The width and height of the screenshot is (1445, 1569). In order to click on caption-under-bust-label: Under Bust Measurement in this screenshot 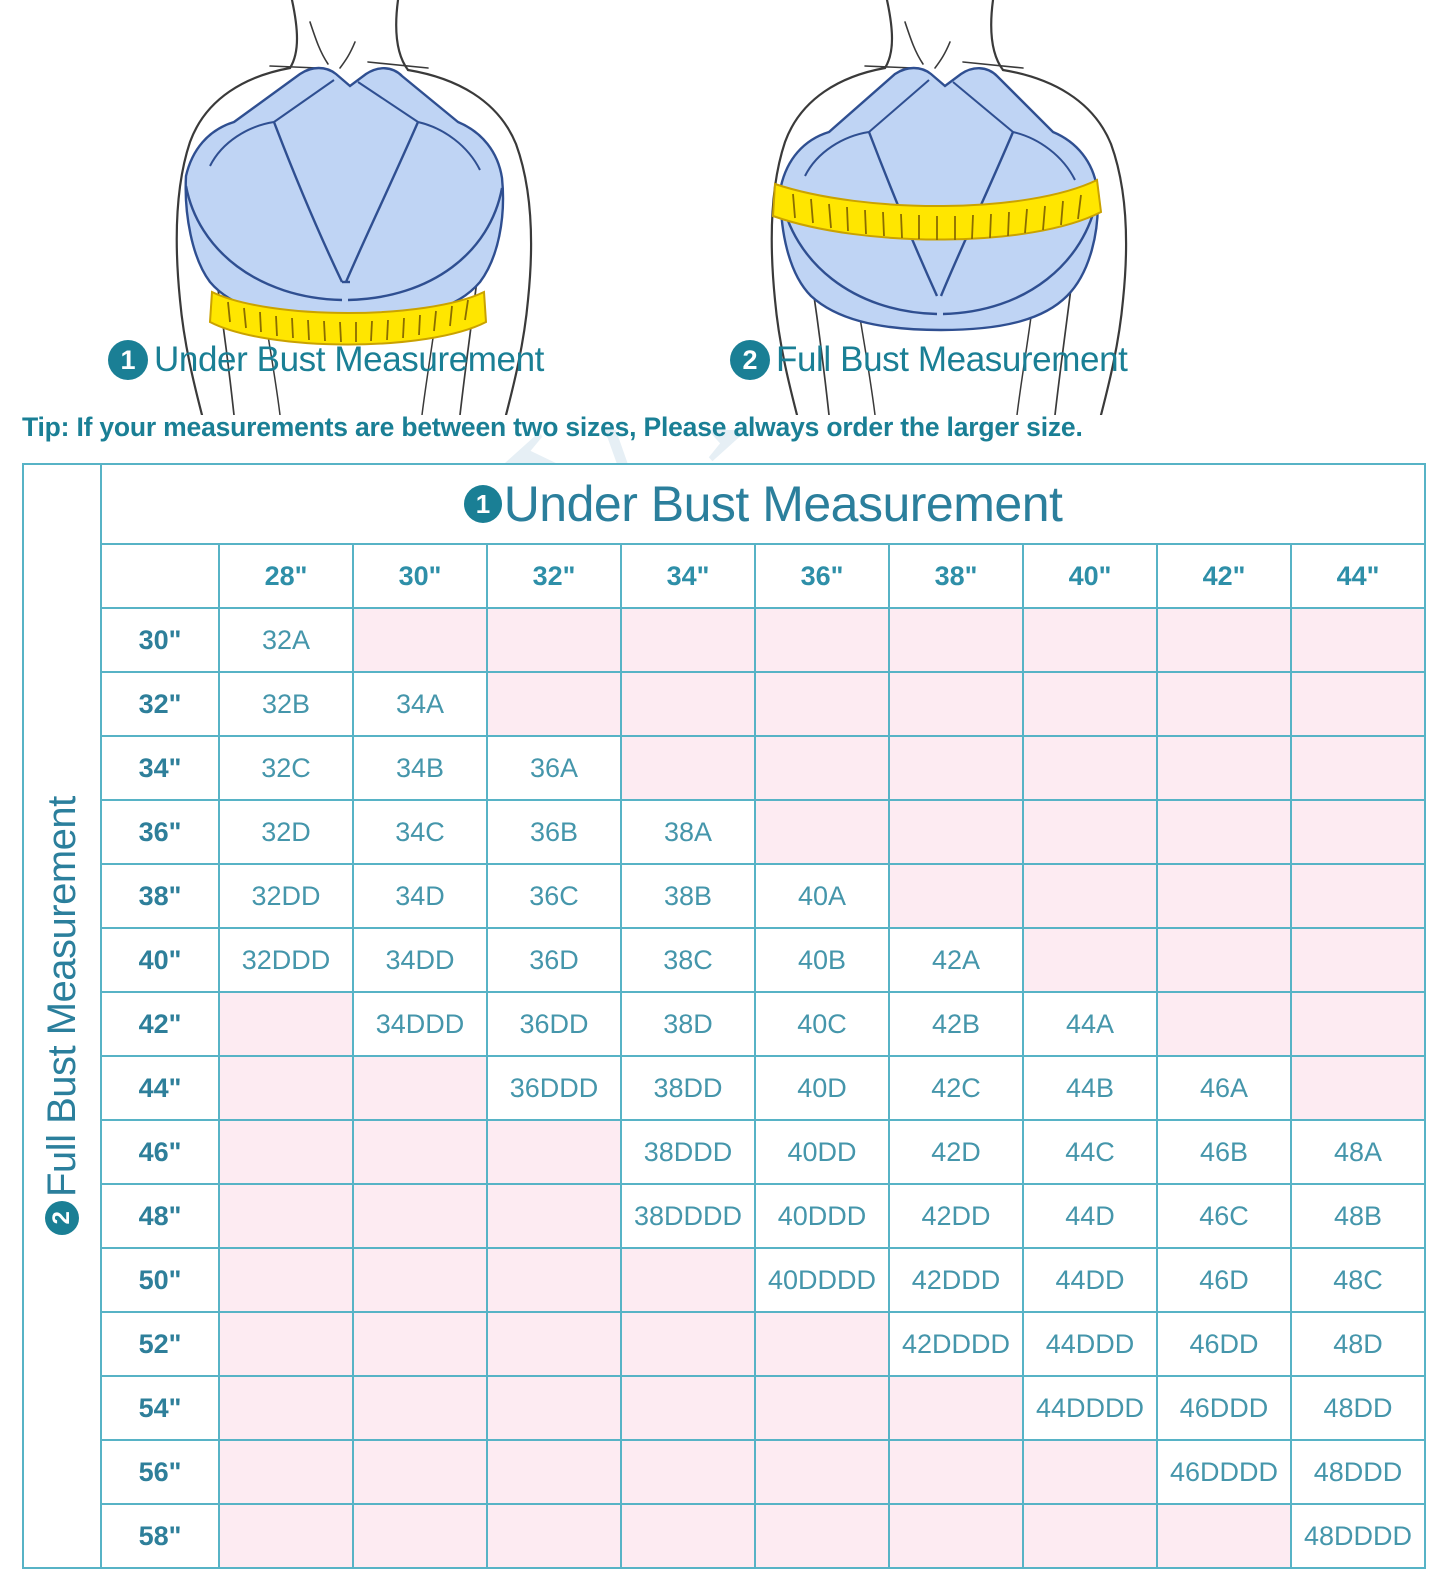, I will do `click(349, 359)`.